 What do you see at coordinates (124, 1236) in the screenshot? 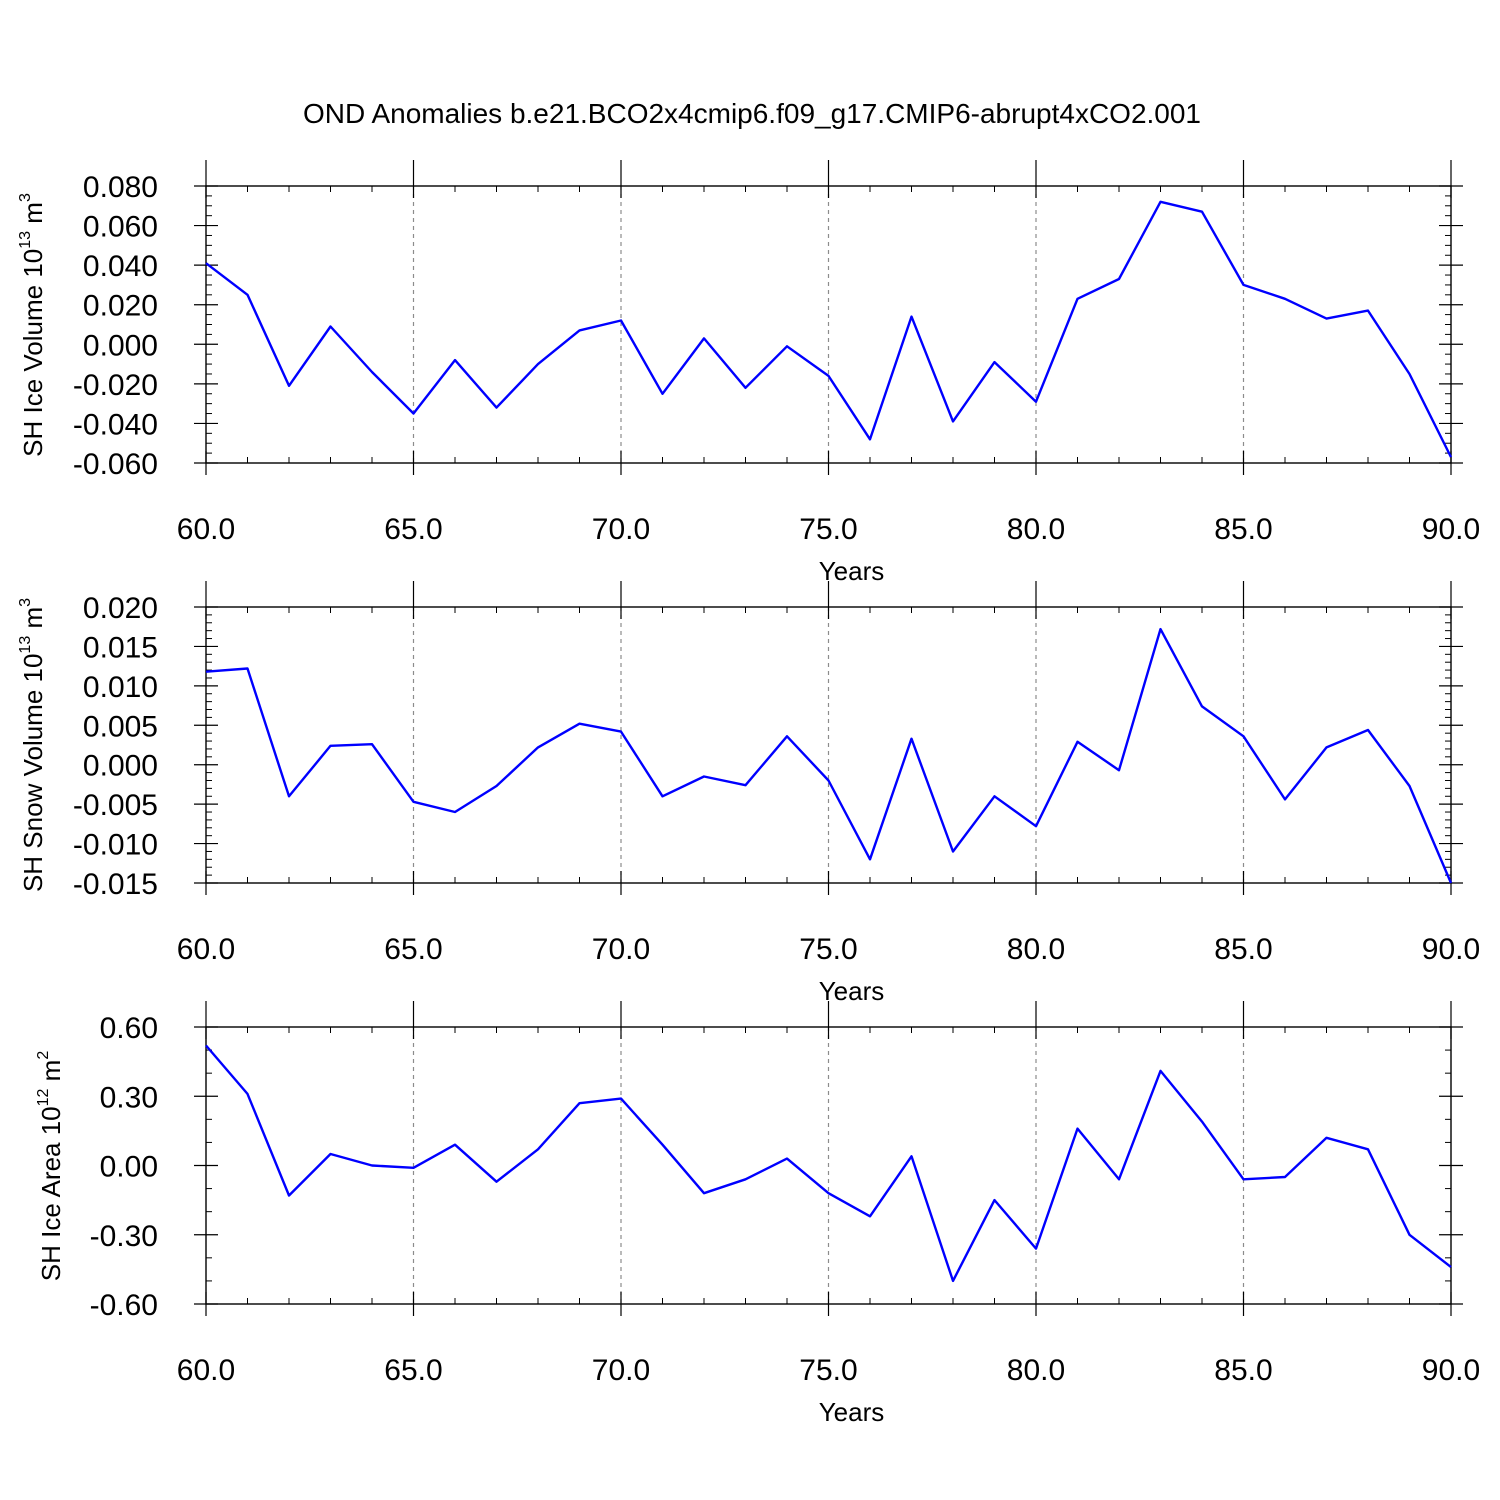
I see `y-tick-label: -0.30` at bounding box center [124, 1236].